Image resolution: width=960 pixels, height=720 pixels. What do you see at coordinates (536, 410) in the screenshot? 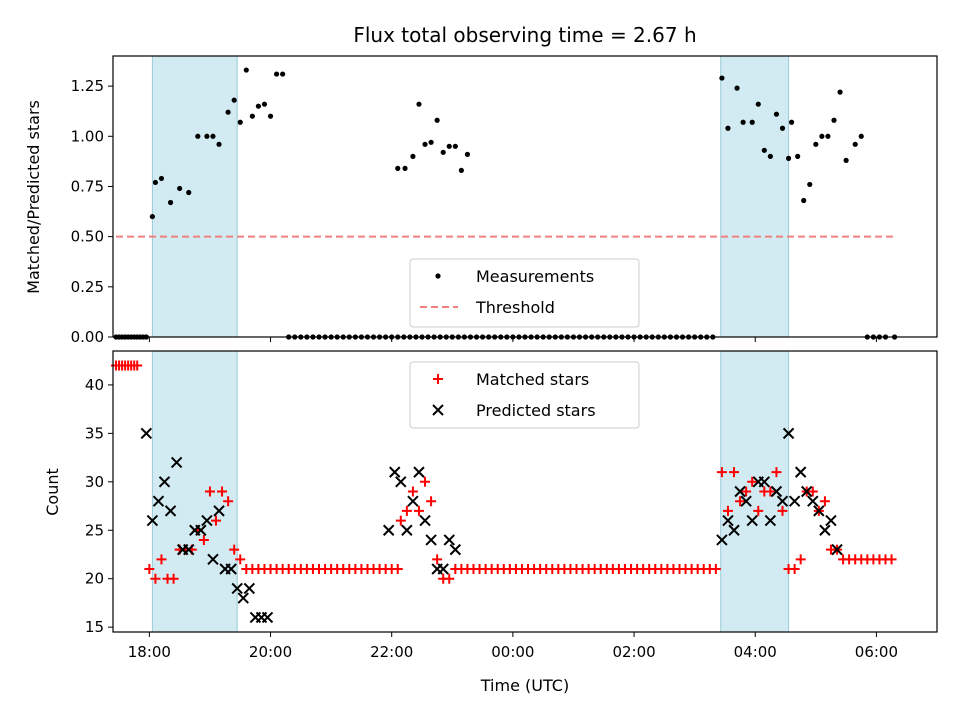
I see `legend-label: Predicted stars` at bounding box center [536, 410].